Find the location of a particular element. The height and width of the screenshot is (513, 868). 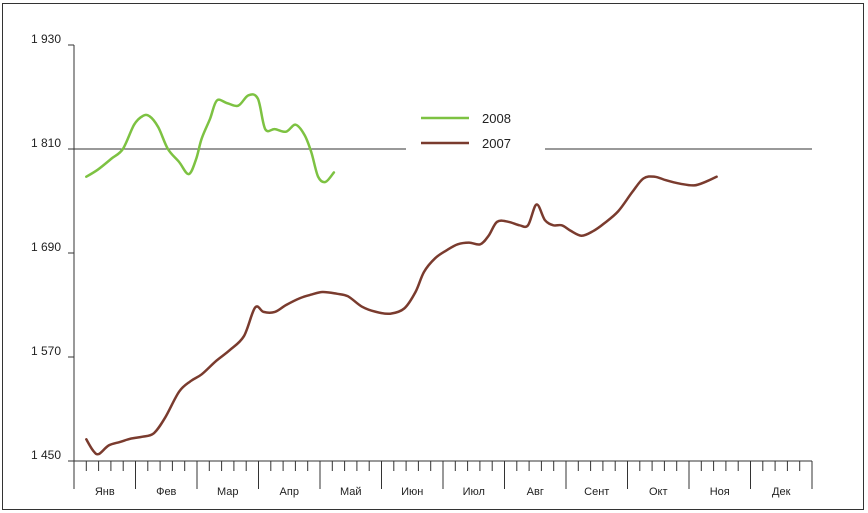

y-tick-label: 1 570 is located at coordinates (46, 351).